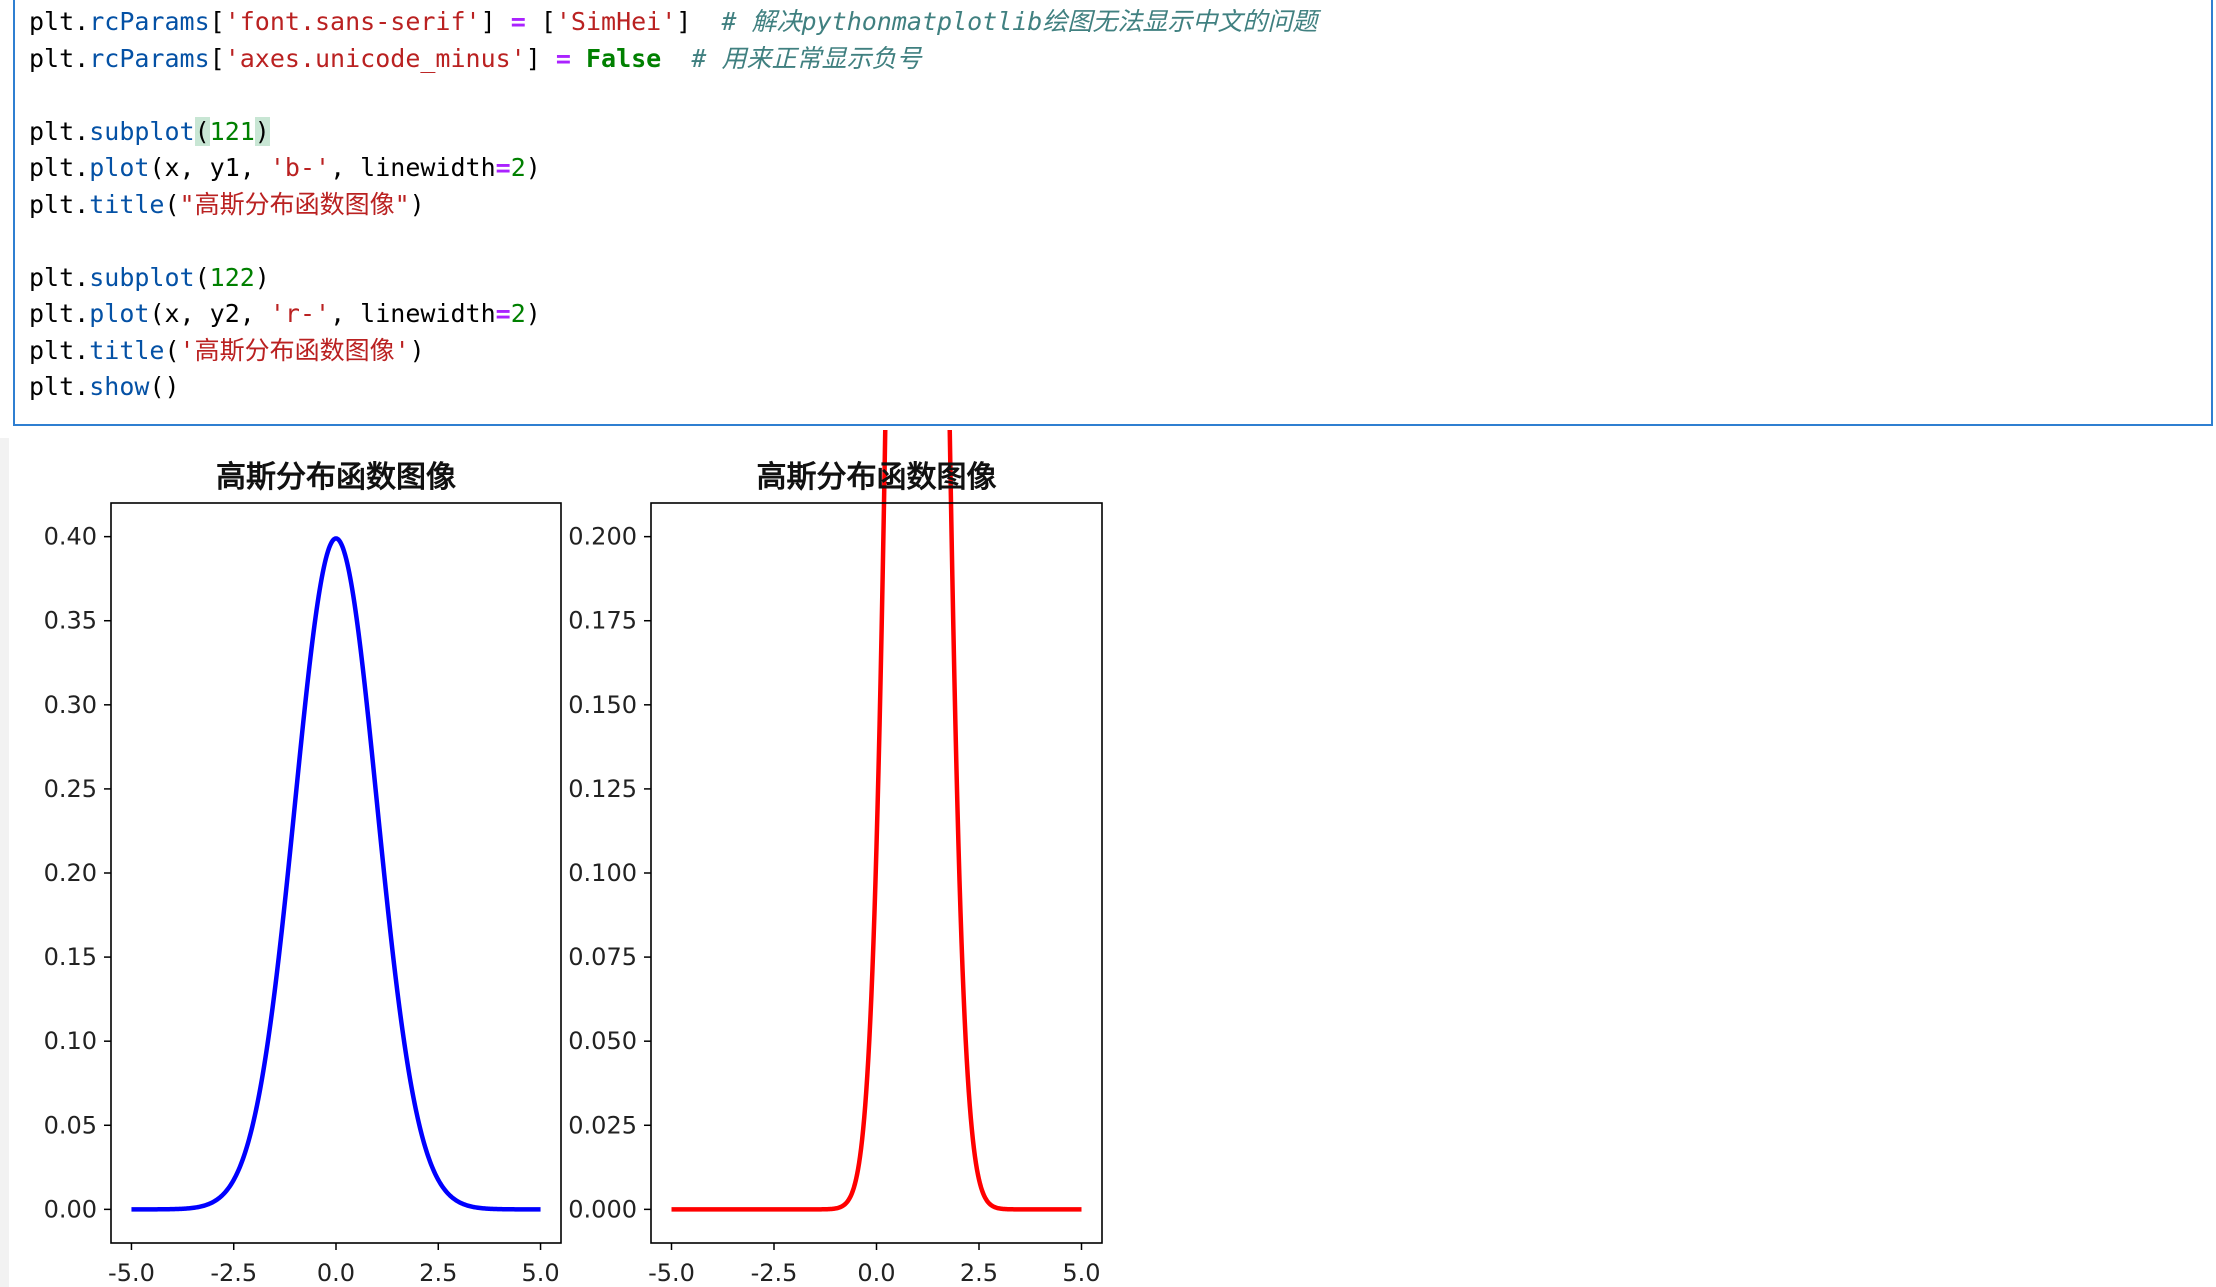  Describe the element at coordinates (602, 1125) in the screenshot. I see `y-tick-label: 0.025` at that location.